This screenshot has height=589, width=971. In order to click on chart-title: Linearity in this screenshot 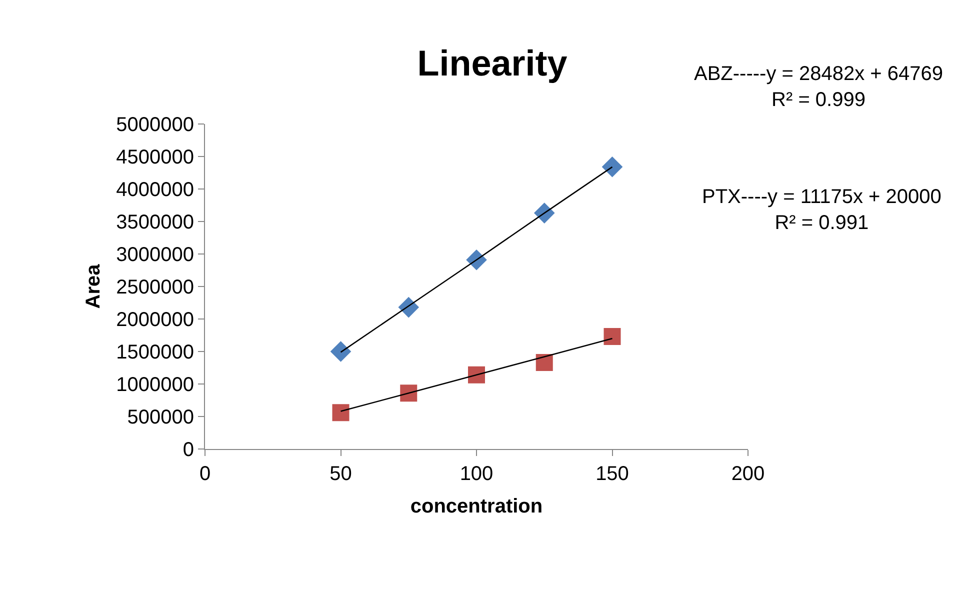, I will do `click(492, 63)`.